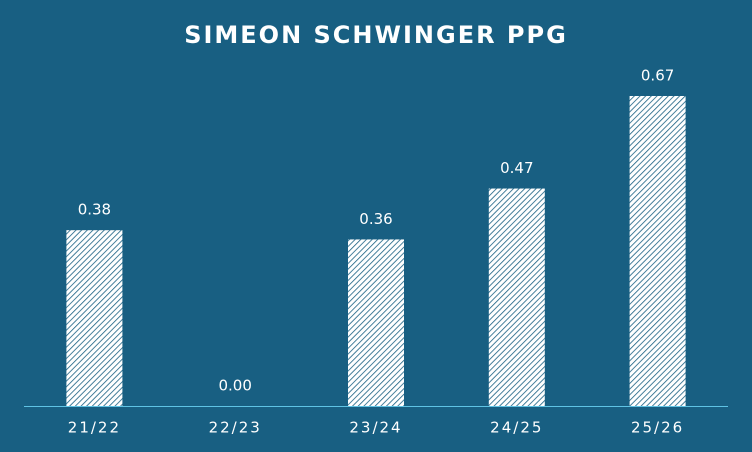 This screenshot has width=752, height=452. Describe the element at coordinates (516, 168) in the screenshot. I see `value-label: 0.47` at that location.